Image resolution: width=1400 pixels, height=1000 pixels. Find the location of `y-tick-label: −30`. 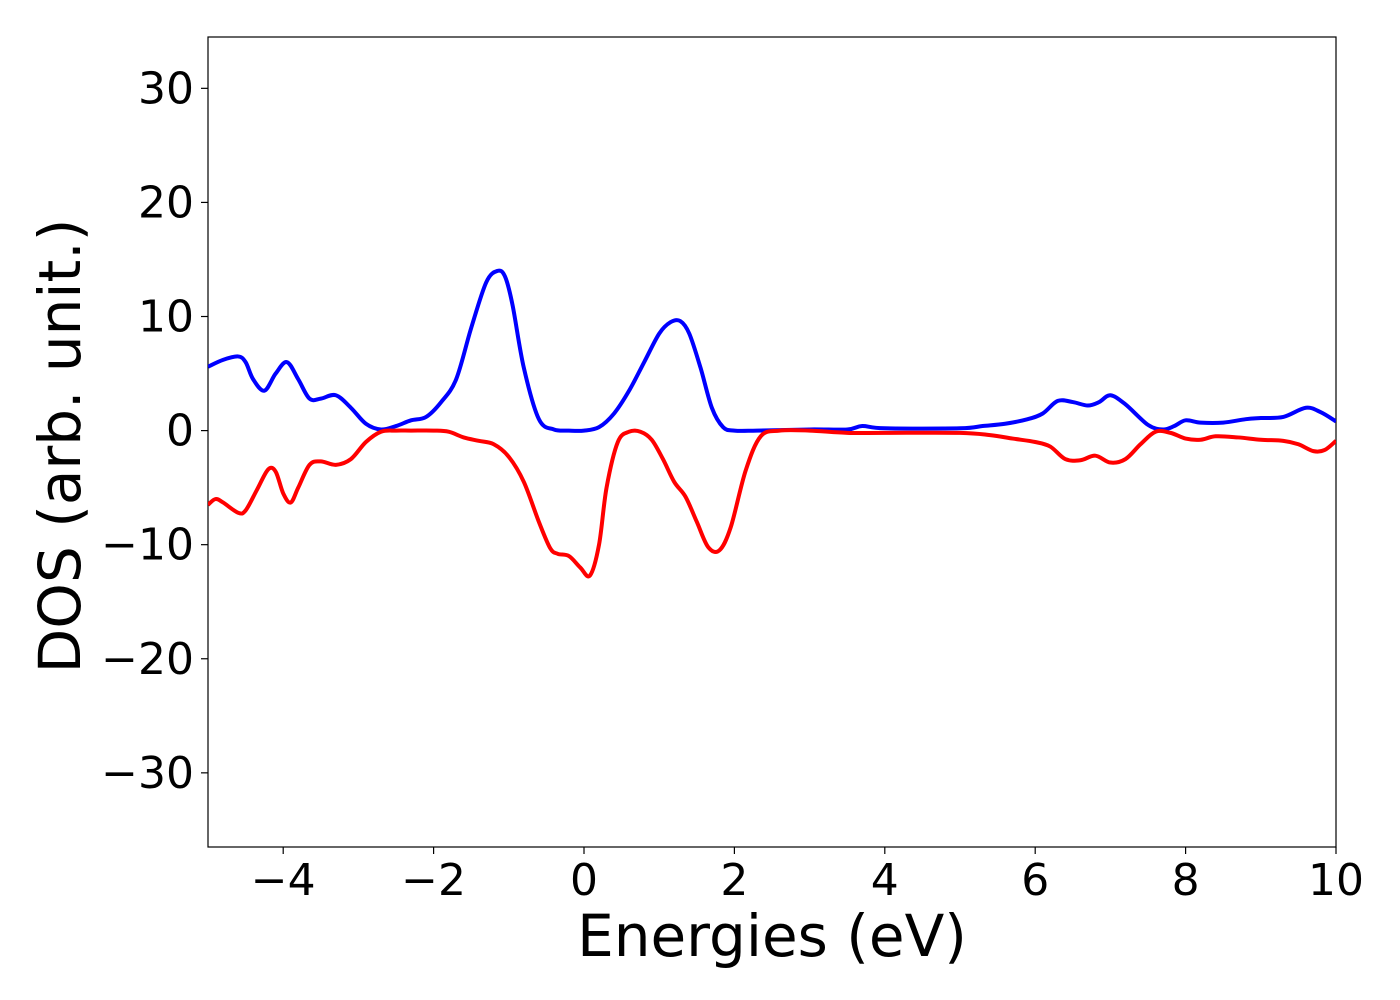

y-tick-label: −30 is located at coordinates (147, 773).